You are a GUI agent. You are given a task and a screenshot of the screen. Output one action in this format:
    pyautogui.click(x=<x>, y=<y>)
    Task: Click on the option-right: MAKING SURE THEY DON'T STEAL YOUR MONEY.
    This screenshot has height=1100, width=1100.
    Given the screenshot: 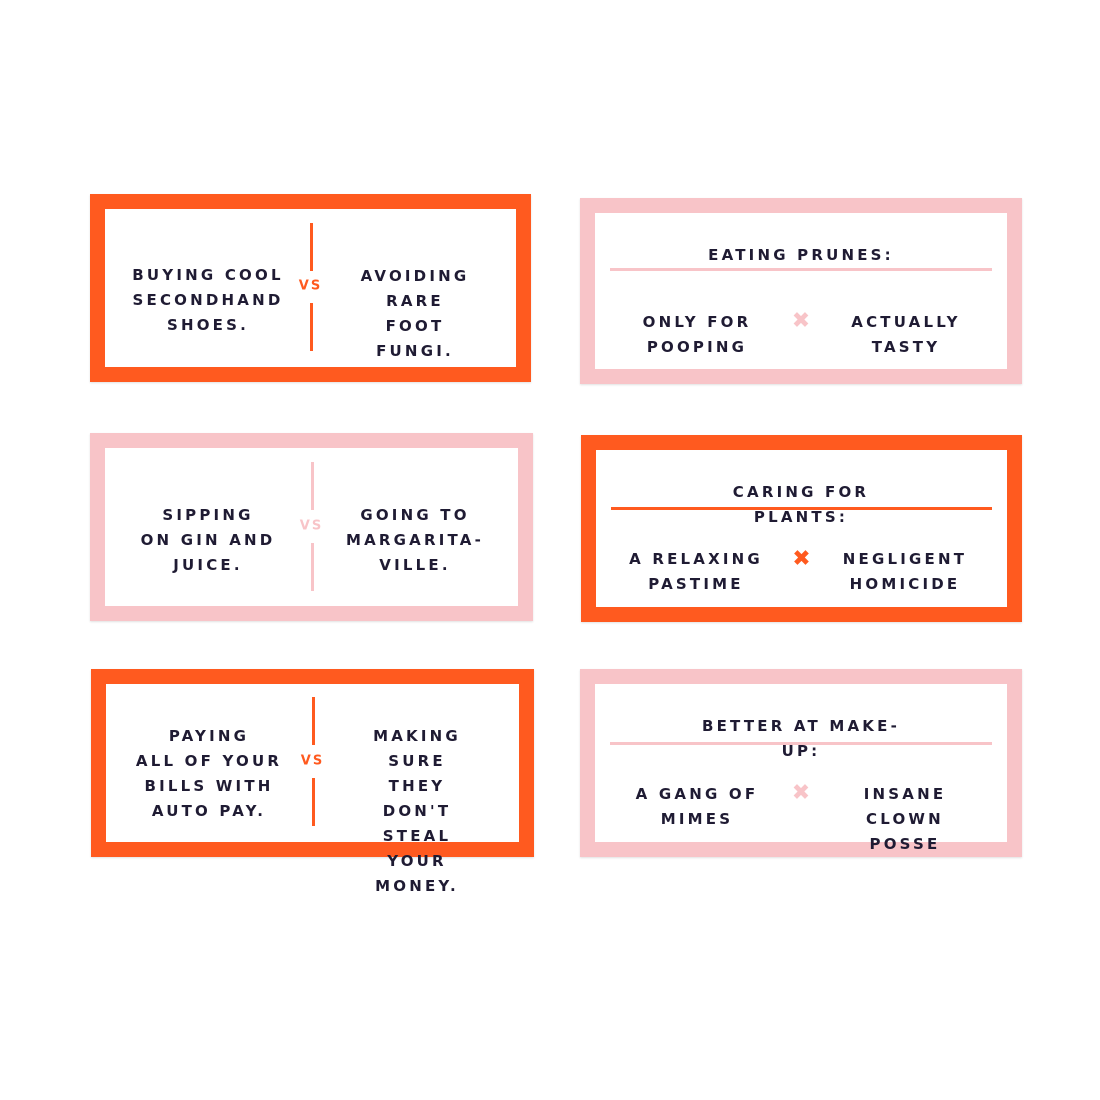 What is the action you would take?
    pyautogui.click(x=417, y=811)
    